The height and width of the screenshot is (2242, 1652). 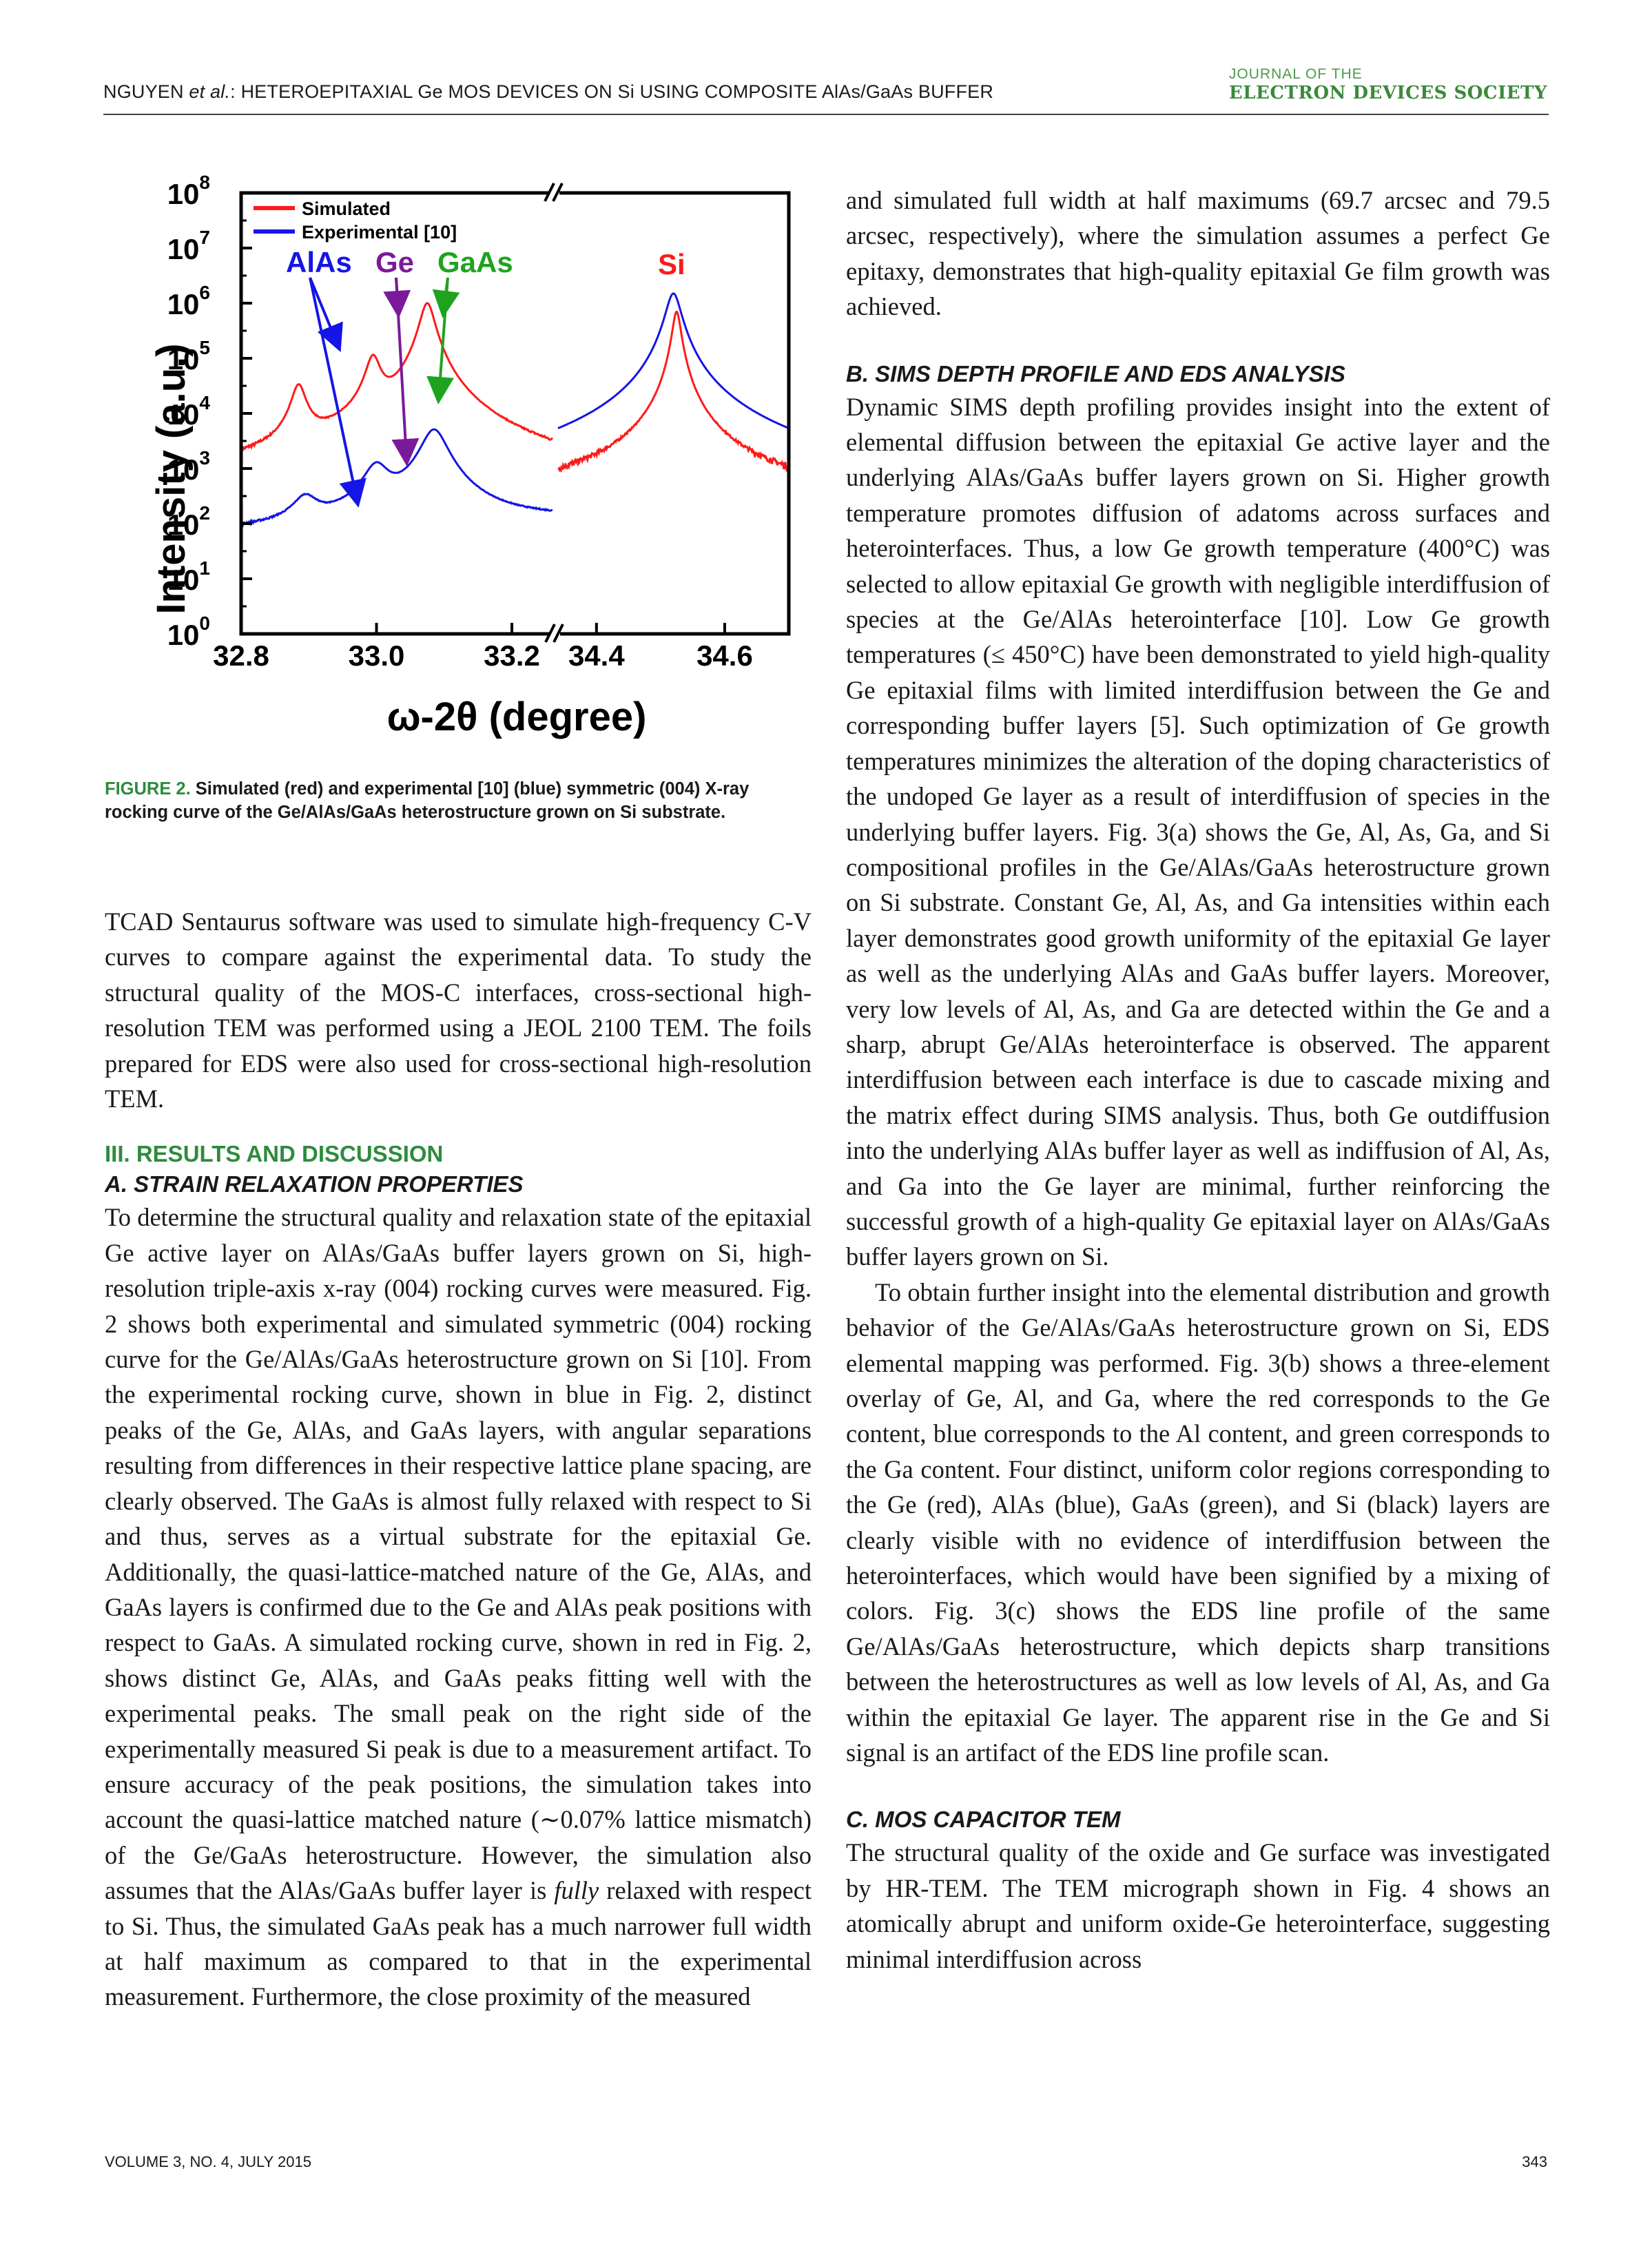 What do you see at coordinates (337, 392) in the screenshot?
I see `arrow-alas-exp` at bounding box center [337, 392].